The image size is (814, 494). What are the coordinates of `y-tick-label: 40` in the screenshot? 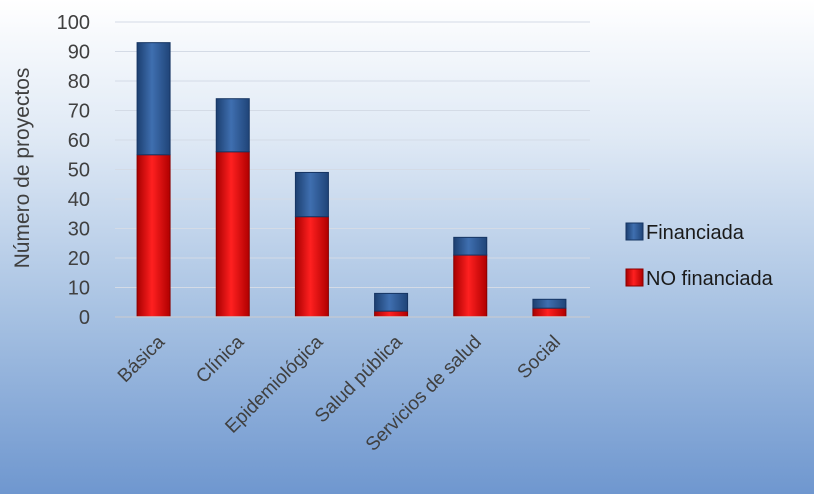 It's located at (79, 200).